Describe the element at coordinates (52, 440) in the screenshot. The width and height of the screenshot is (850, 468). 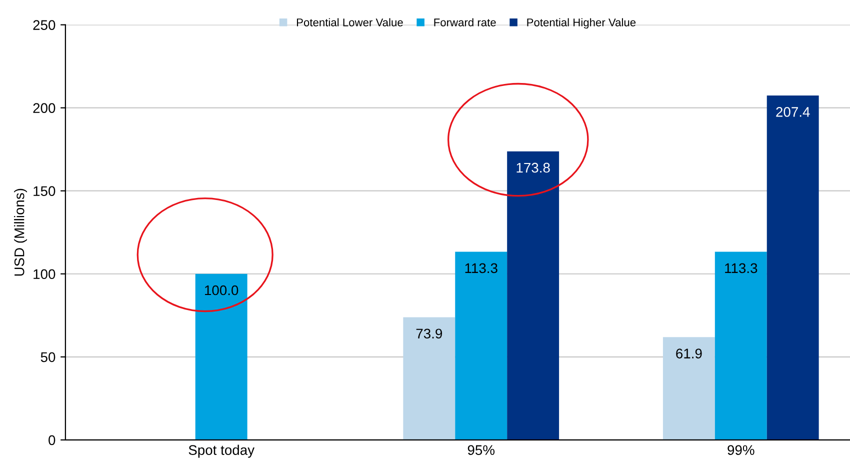
I see `y-tick-label: 0` at that location.